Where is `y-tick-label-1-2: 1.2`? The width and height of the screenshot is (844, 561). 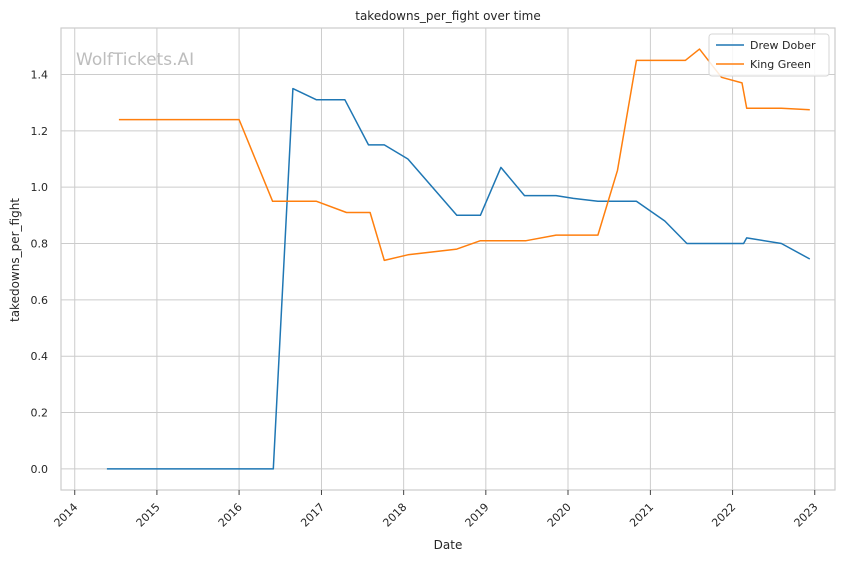
y-tick-label-1-2: 1.2 is located at coordinates (40, 131).